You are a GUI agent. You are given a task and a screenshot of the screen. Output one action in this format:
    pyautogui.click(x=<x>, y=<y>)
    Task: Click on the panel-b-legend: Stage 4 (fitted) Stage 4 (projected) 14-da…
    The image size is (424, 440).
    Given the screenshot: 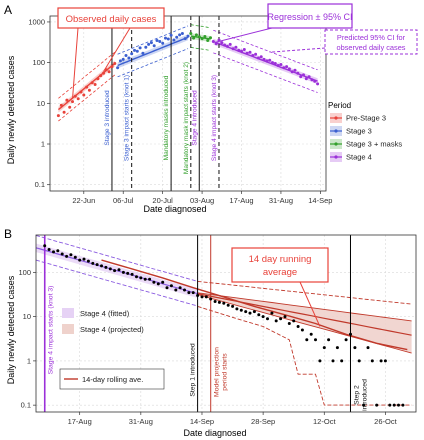 What is the action you would take?
    pyautogui.click(x=112, y=349)
    